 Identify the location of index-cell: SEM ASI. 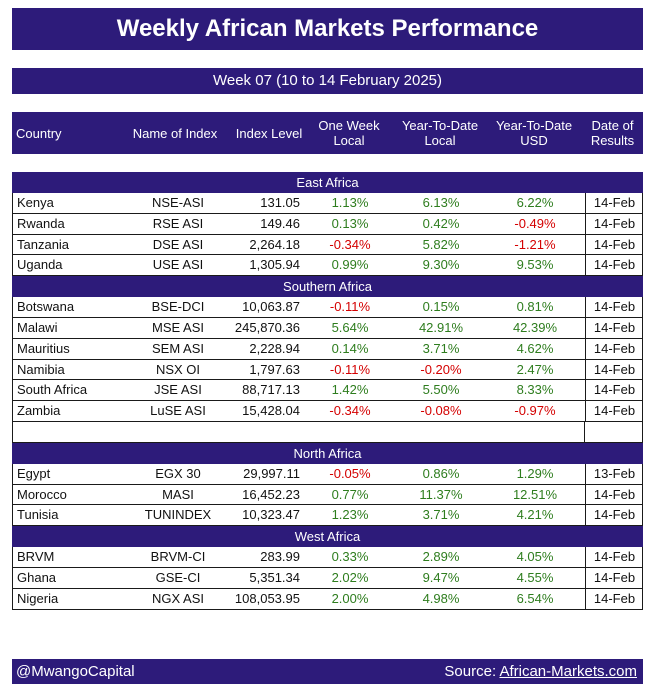
(178, 348).